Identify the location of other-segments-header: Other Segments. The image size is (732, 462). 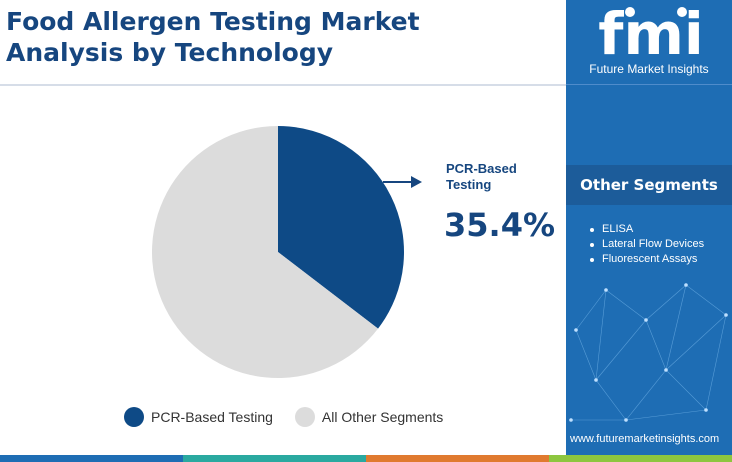
(649, 185).